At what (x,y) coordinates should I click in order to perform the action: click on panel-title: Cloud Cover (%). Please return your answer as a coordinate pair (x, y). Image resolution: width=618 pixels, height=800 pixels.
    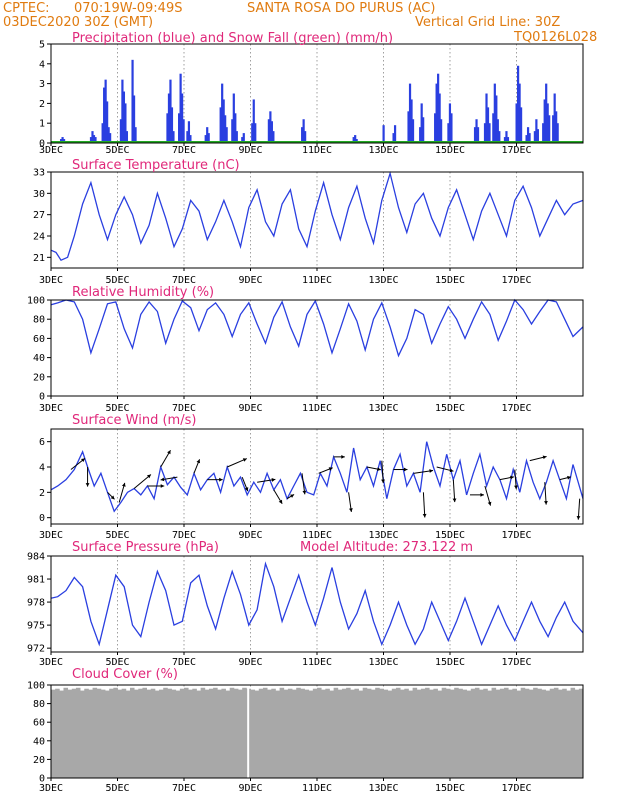
    Looking at the image, I should click on (125, 674).